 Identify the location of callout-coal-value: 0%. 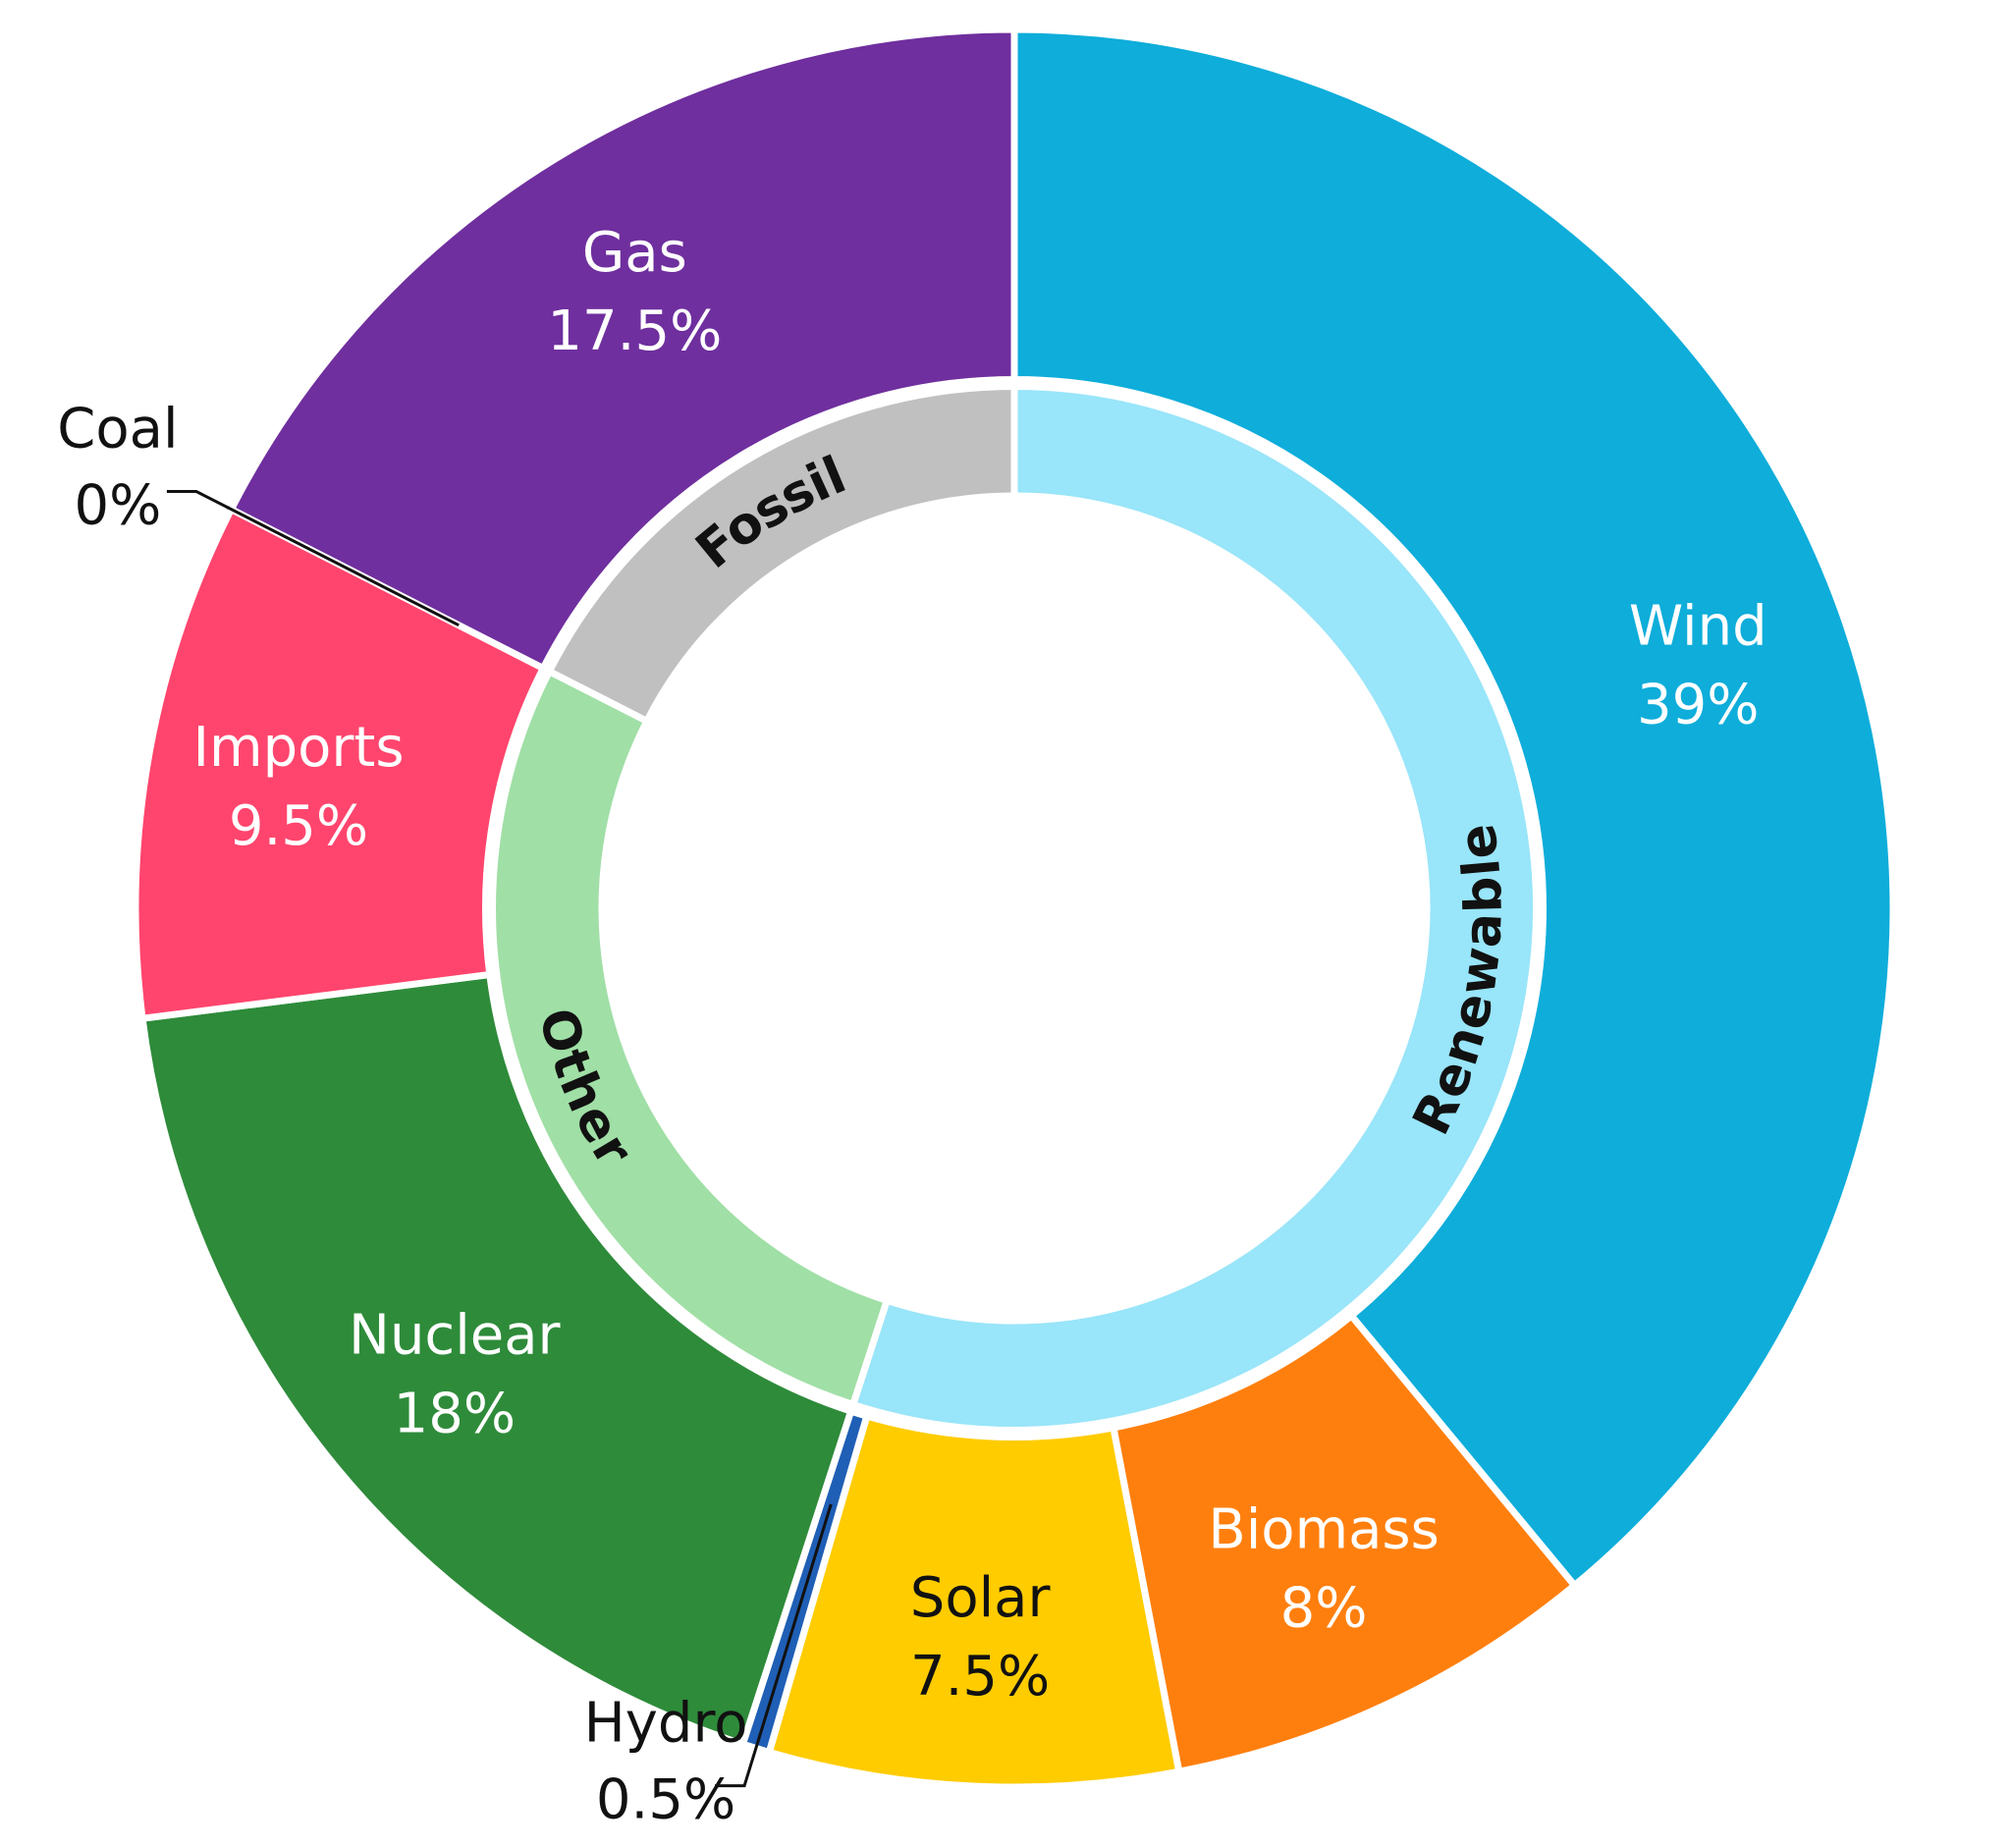
(117, 506).